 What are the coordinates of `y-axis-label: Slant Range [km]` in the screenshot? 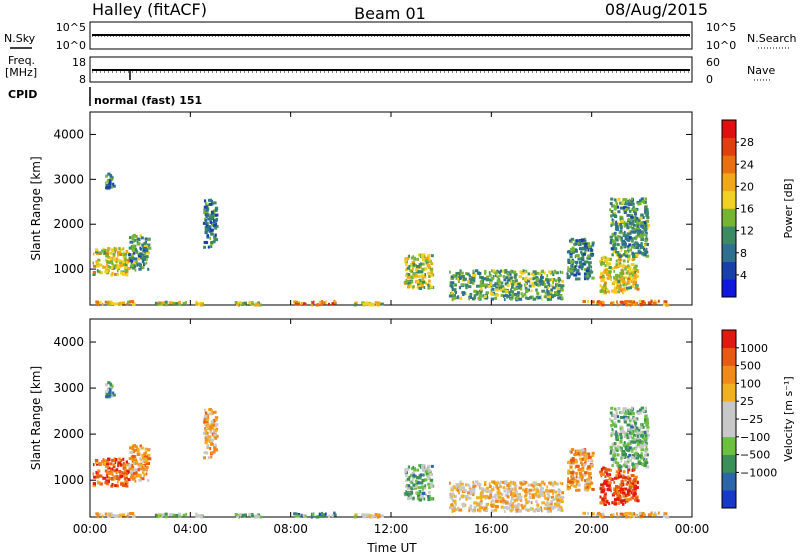 It's located at (36, 418).